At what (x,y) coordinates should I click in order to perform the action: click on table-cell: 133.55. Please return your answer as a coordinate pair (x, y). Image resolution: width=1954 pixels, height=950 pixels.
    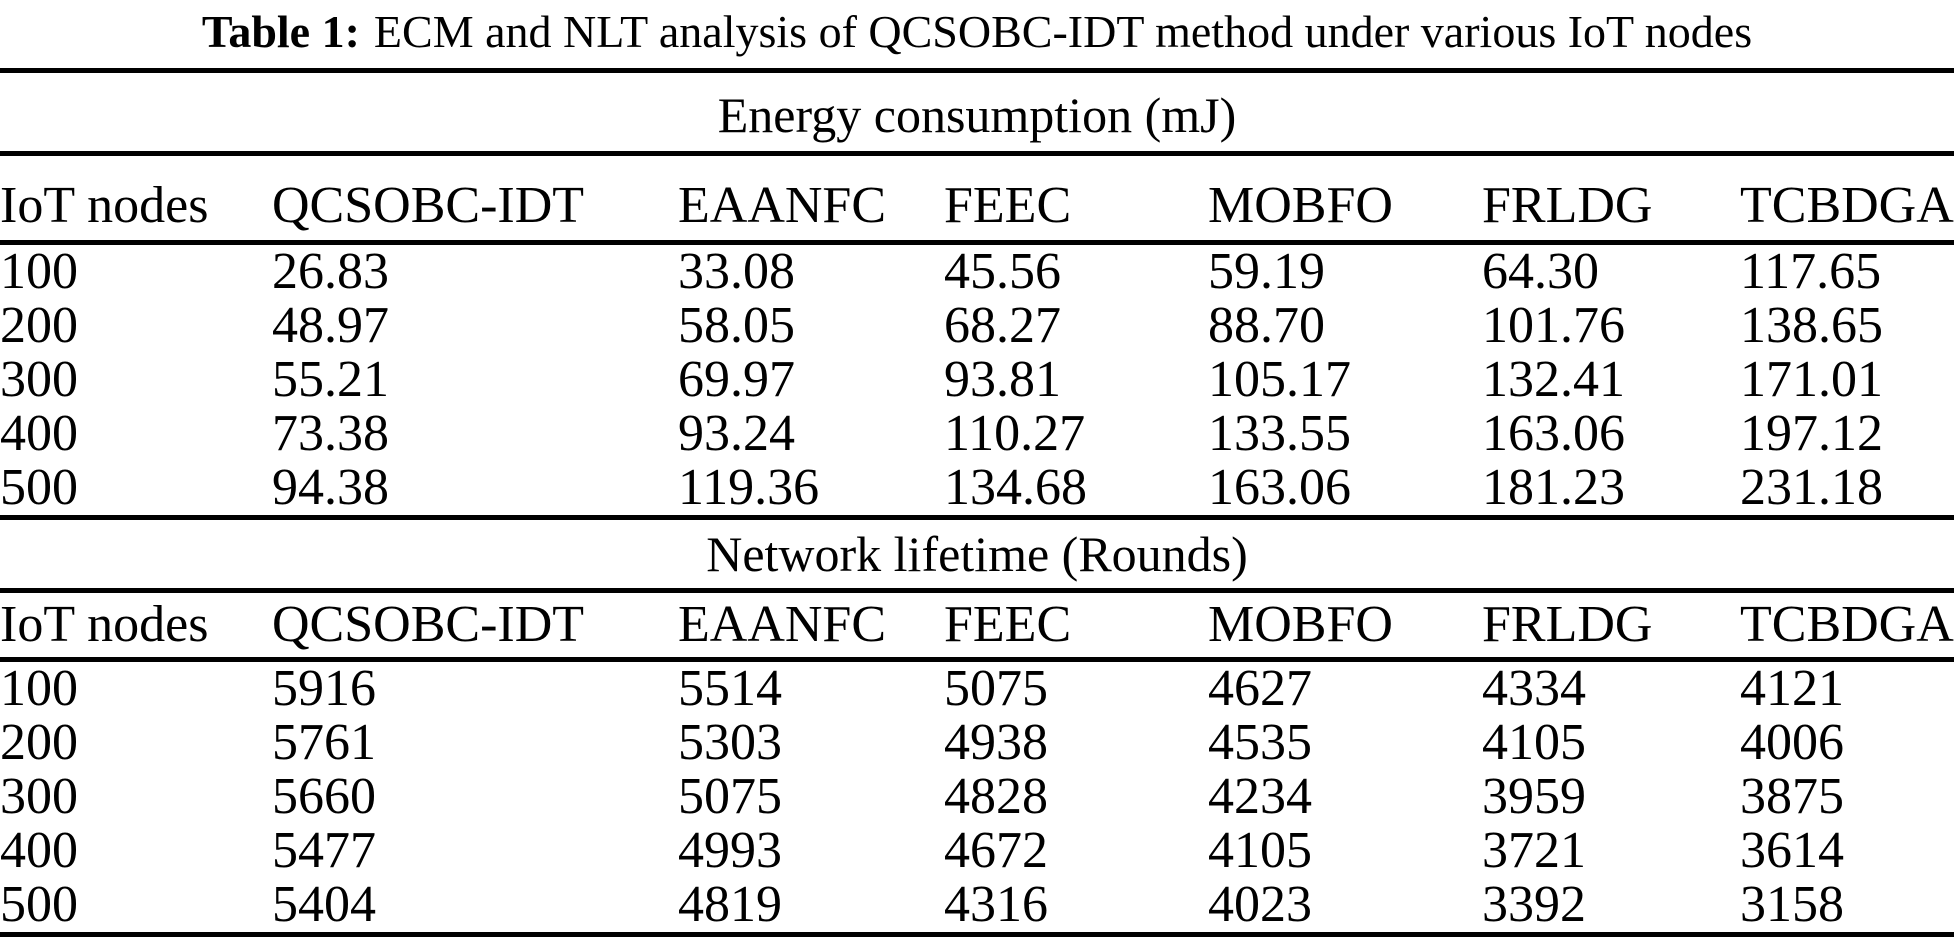
    Looking at the image, I should click on (1279, 434).